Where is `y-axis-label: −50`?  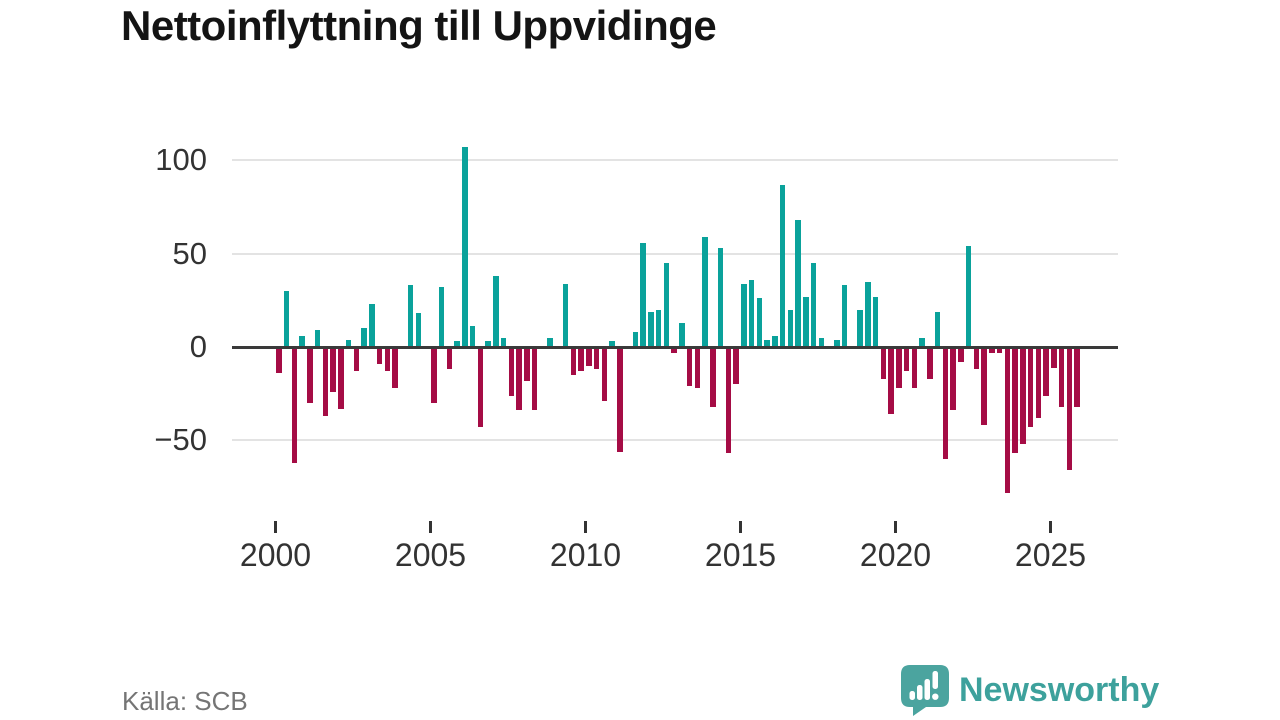
y-axis-label: −50 is located at coordinates (180, 440).